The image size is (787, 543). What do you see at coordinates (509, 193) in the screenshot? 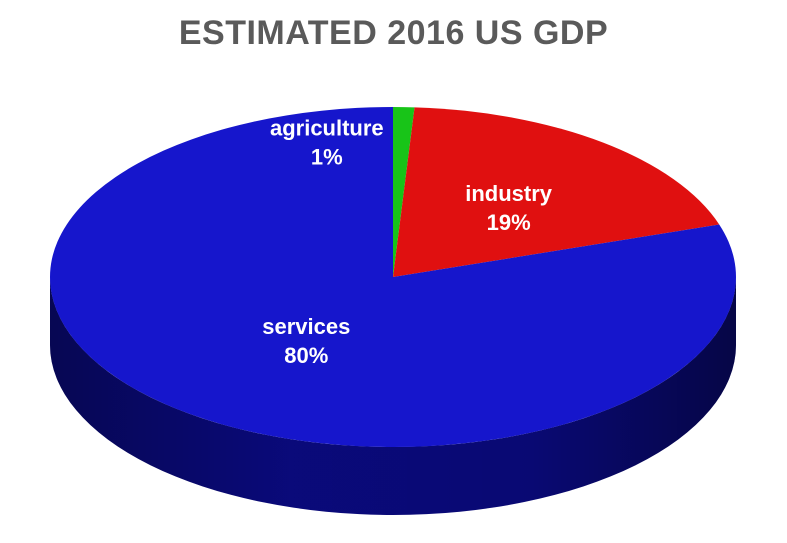
I see `slice-label-industry: industry` at bounding box center [509, 193].